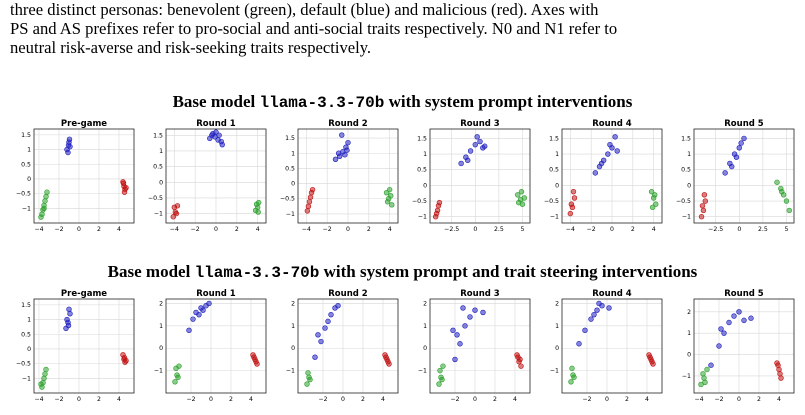 Image resolution: width=805 pixels, height=415 pixels. What do you see at coordinates (551, 201) in the screenshot?
I see `y-tick-label: −0.5` at bounding box center [551, 201].